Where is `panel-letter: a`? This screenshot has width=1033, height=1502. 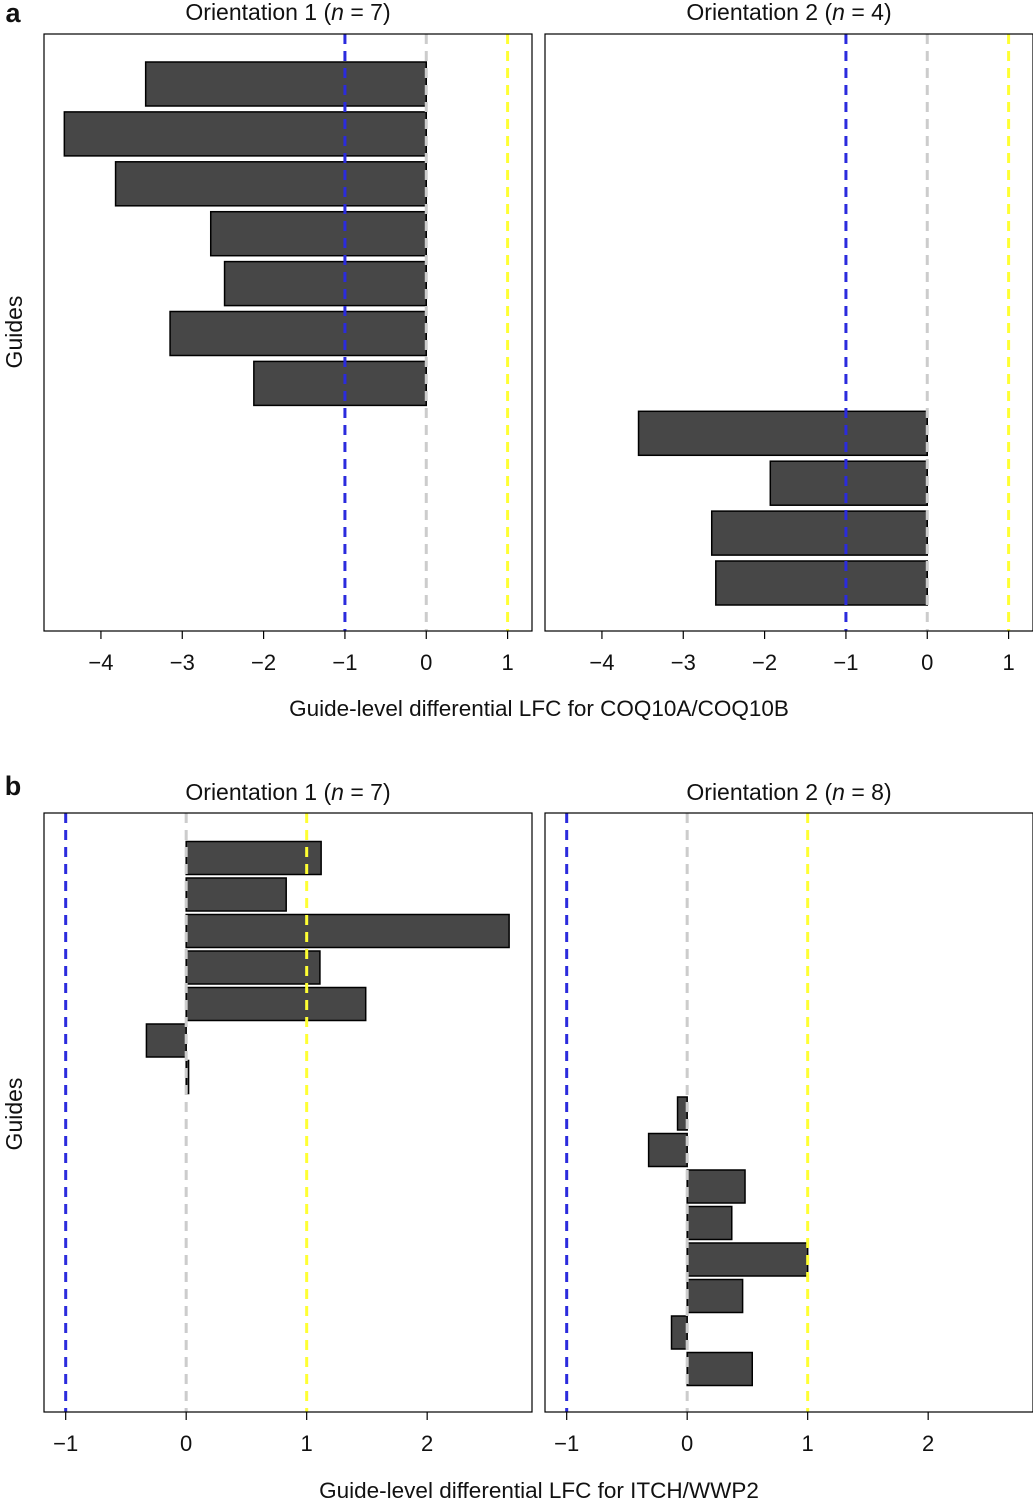
panel-letter: a is located at coordinates (13, 14).